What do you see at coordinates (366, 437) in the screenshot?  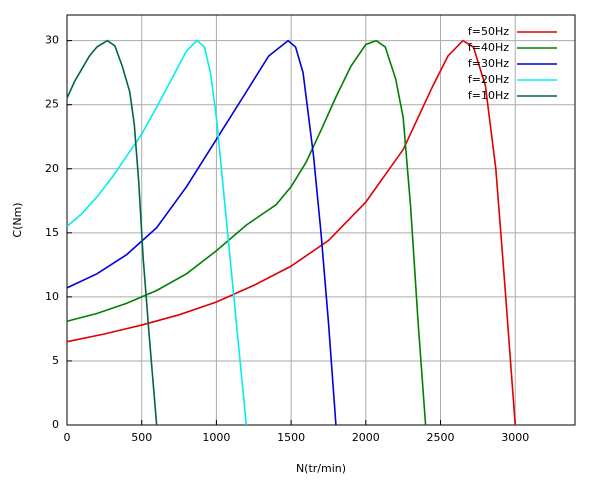 I see `x-tick-label: 2000` at bounding box center [366, 437].